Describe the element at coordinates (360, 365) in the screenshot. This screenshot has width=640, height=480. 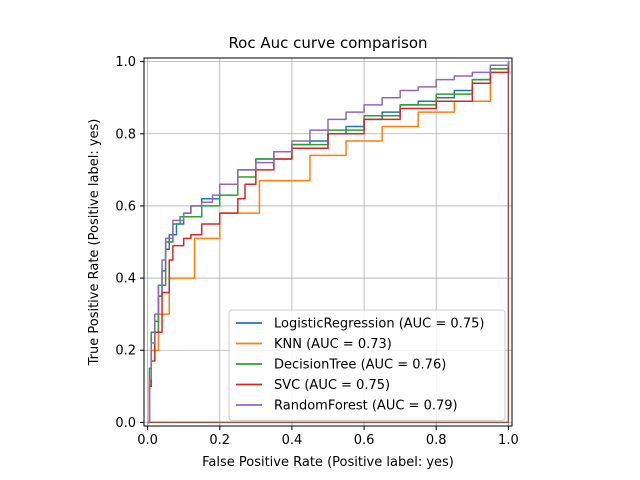
I see `legend-entry: DecisionTree (AUC = 0.76)` at that location.